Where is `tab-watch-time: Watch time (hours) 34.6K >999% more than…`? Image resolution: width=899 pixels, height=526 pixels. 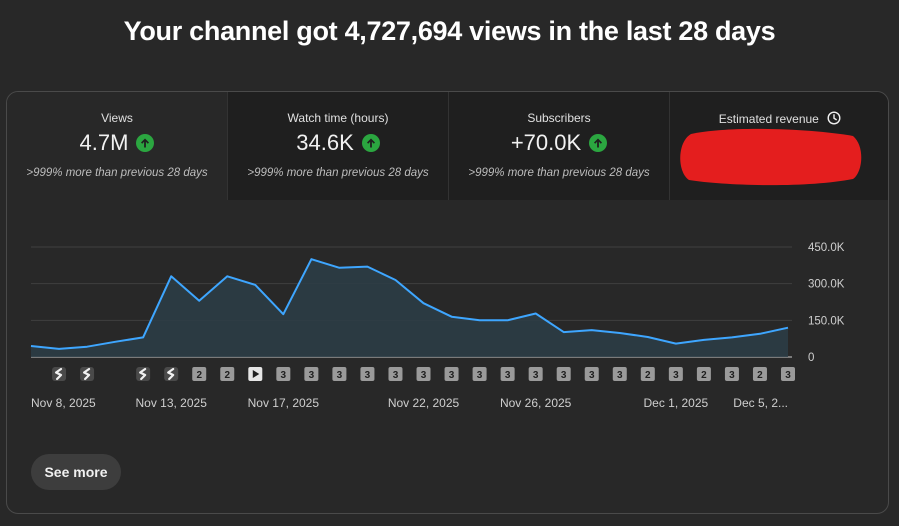 tab-watch-time: Watch time (hours) 34.6K >999% more than… is located at coordinates (338, 146).